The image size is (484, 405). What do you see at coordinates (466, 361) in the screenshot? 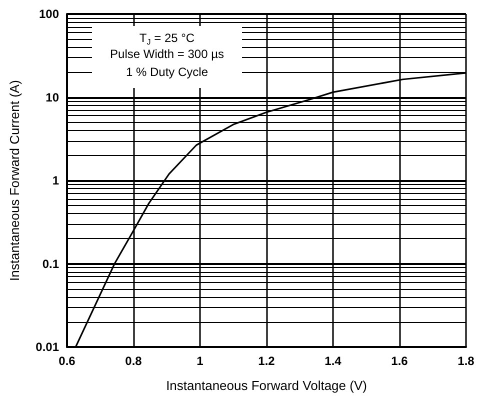
I see `x-tick-label: 1.8` at bounding box center [466, 361].